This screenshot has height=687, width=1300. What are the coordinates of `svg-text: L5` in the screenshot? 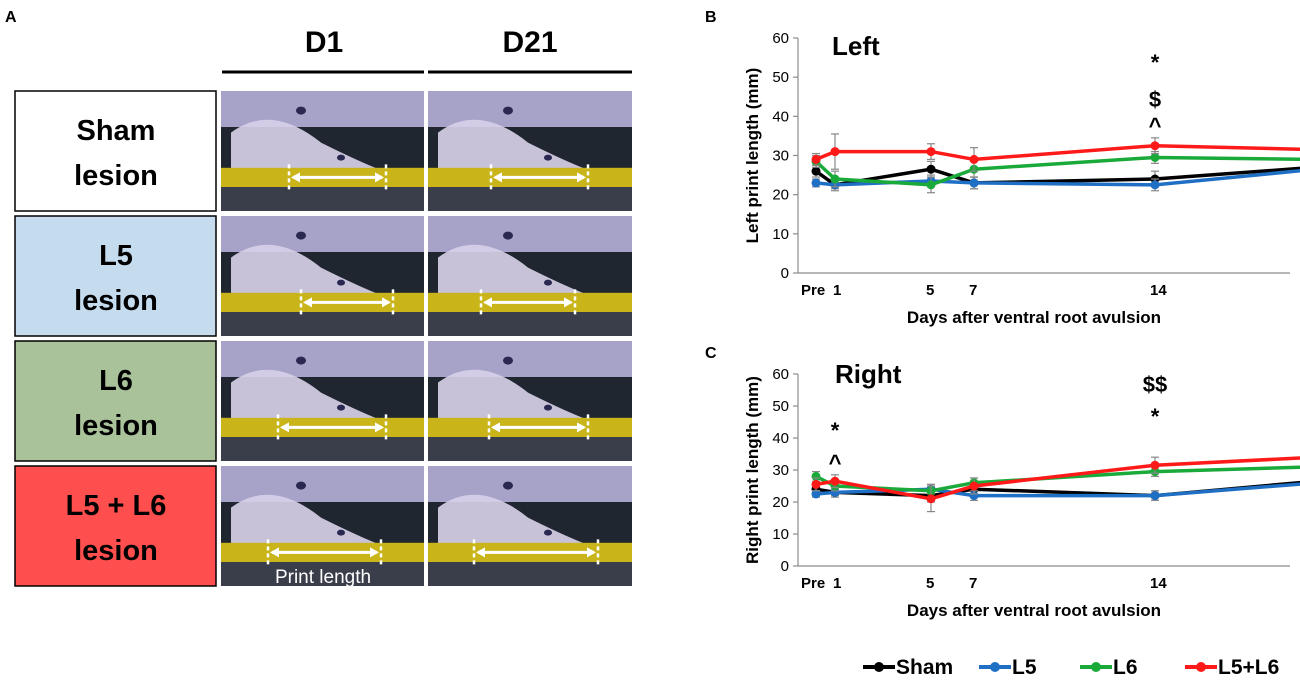 It's located at (116, 256).